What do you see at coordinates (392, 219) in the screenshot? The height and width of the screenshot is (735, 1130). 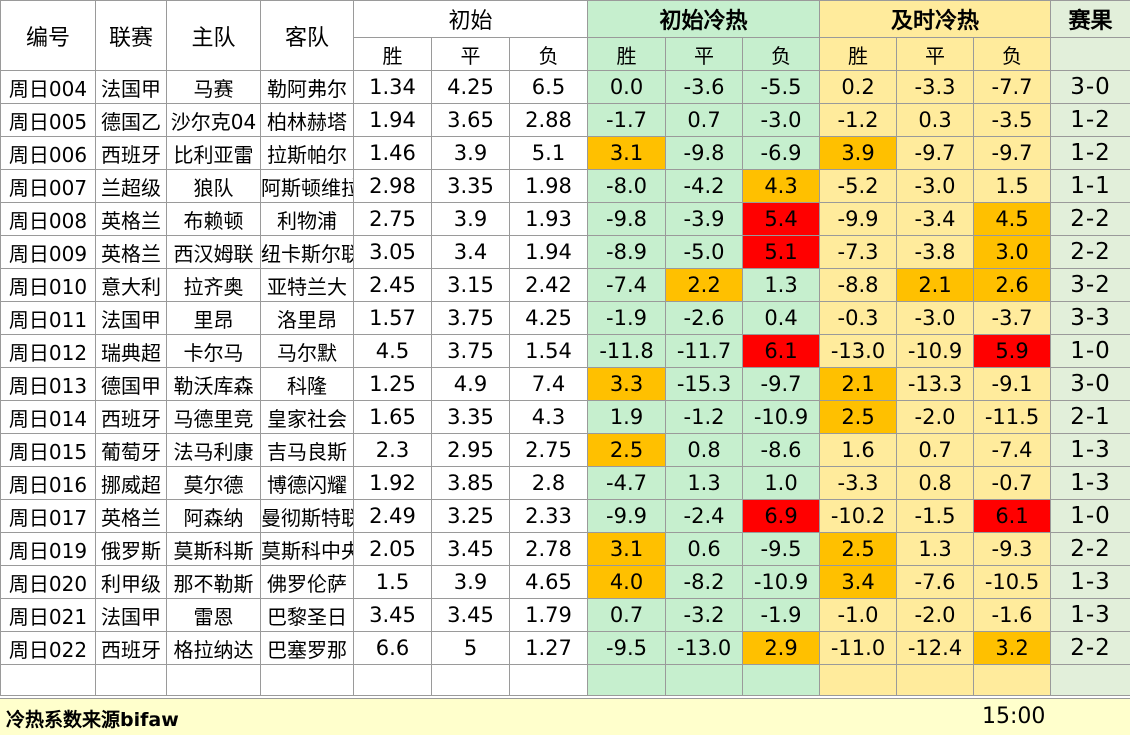 I see `initial-odds-win-cell: 2.75` at bounding box center [392, 219].